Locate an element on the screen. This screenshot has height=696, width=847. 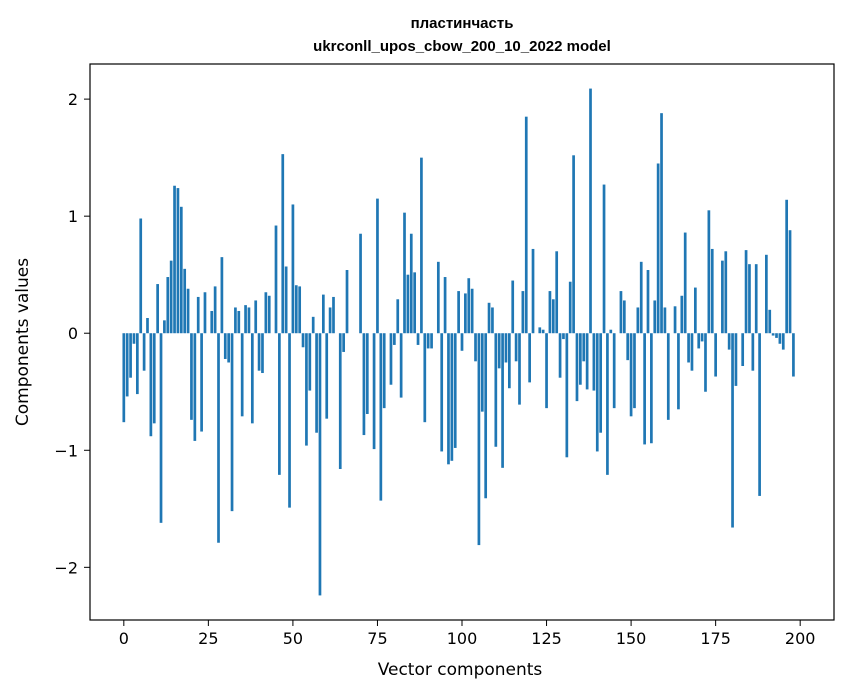
x-tick-label: 25 is located at coordinates (208, 638).